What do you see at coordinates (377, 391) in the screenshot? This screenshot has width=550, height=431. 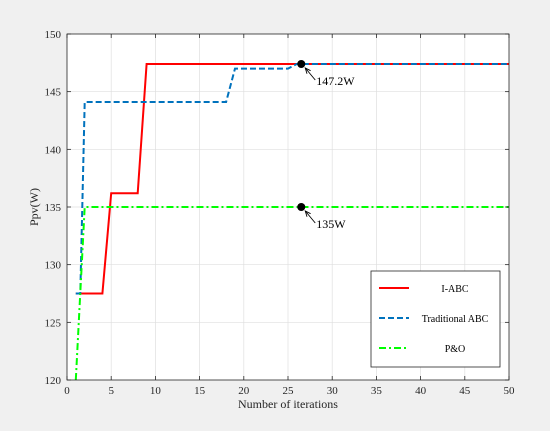 I see `x-tick-label: 35` at bounding box center [377, 391].